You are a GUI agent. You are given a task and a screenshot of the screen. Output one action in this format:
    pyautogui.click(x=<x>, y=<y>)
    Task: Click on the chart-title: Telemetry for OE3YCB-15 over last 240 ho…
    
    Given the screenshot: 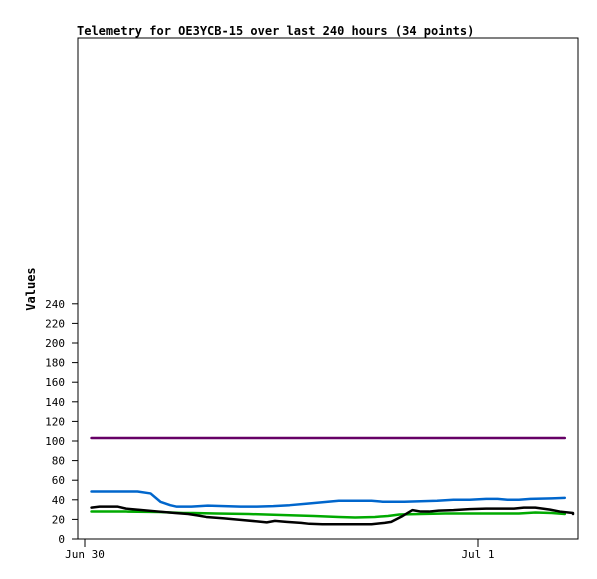 What is the action you would take?
    pyautogui.click(x=275, y=31)
    